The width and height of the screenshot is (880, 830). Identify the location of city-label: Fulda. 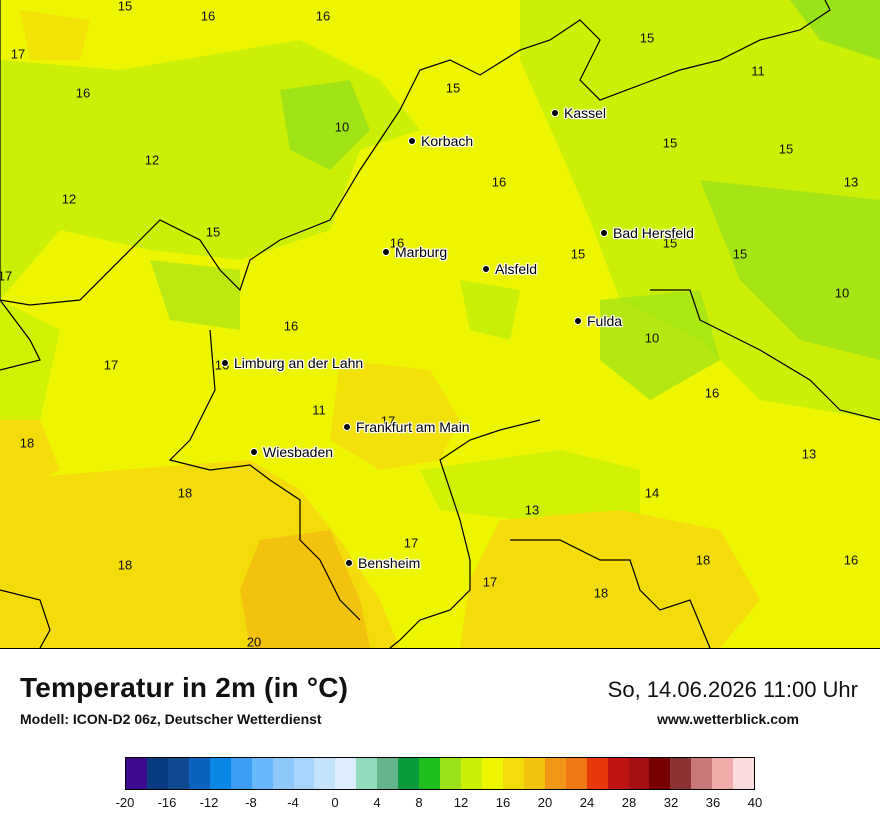
(605, 321).